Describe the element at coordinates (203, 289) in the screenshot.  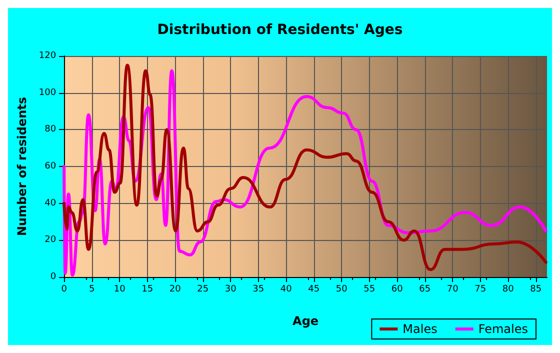
I see `x-tick-label: 25` at that location.